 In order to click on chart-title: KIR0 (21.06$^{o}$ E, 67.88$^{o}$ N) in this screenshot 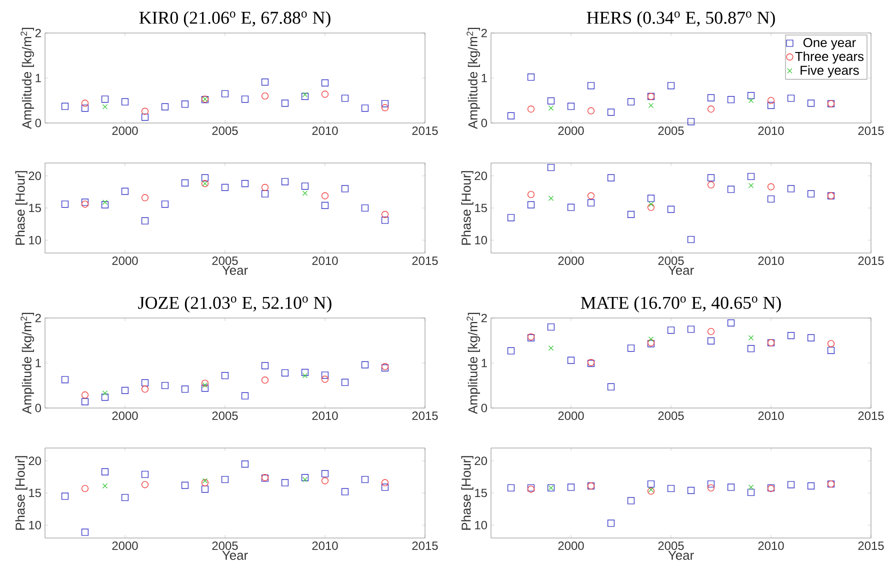, I will do `click(234, 19)`.